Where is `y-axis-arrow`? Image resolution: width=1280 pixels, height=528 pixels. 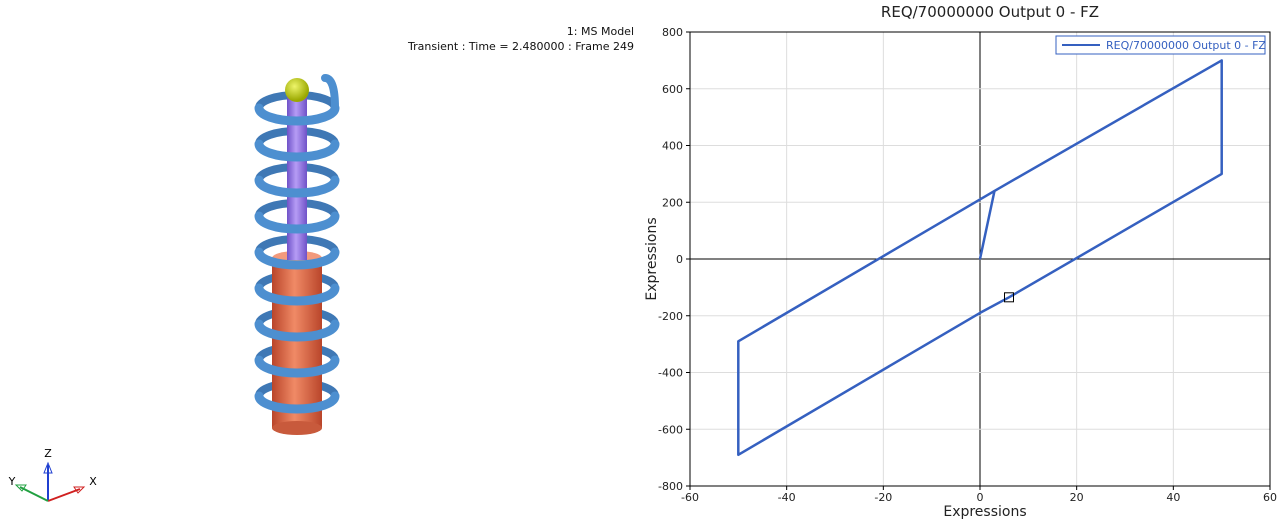 y-axis-arrow is located at coordinates (34, 494).